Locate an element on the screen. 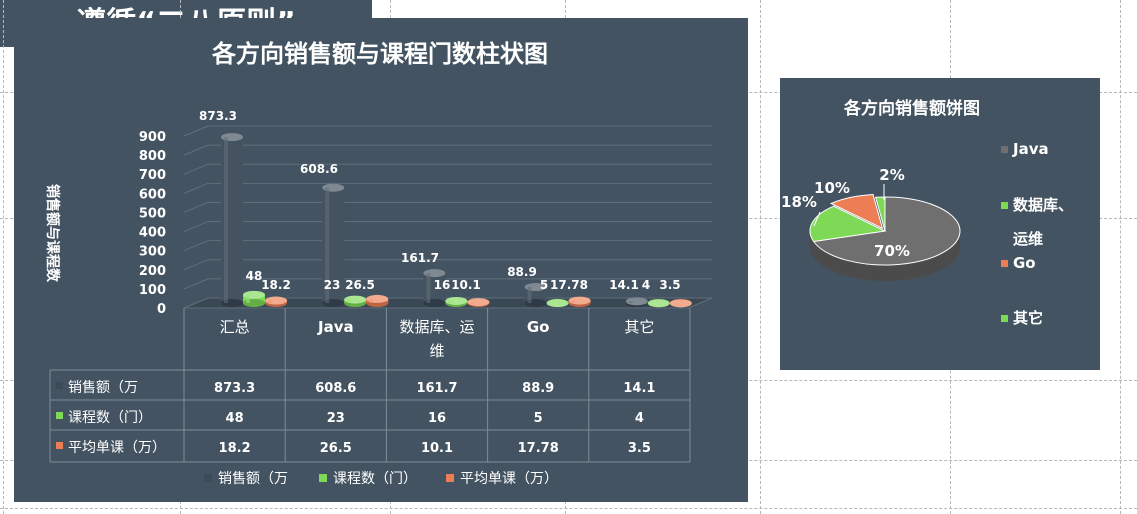 The image size is (1137, 514). table-cell: 23 is located at coordinates (336, 418).